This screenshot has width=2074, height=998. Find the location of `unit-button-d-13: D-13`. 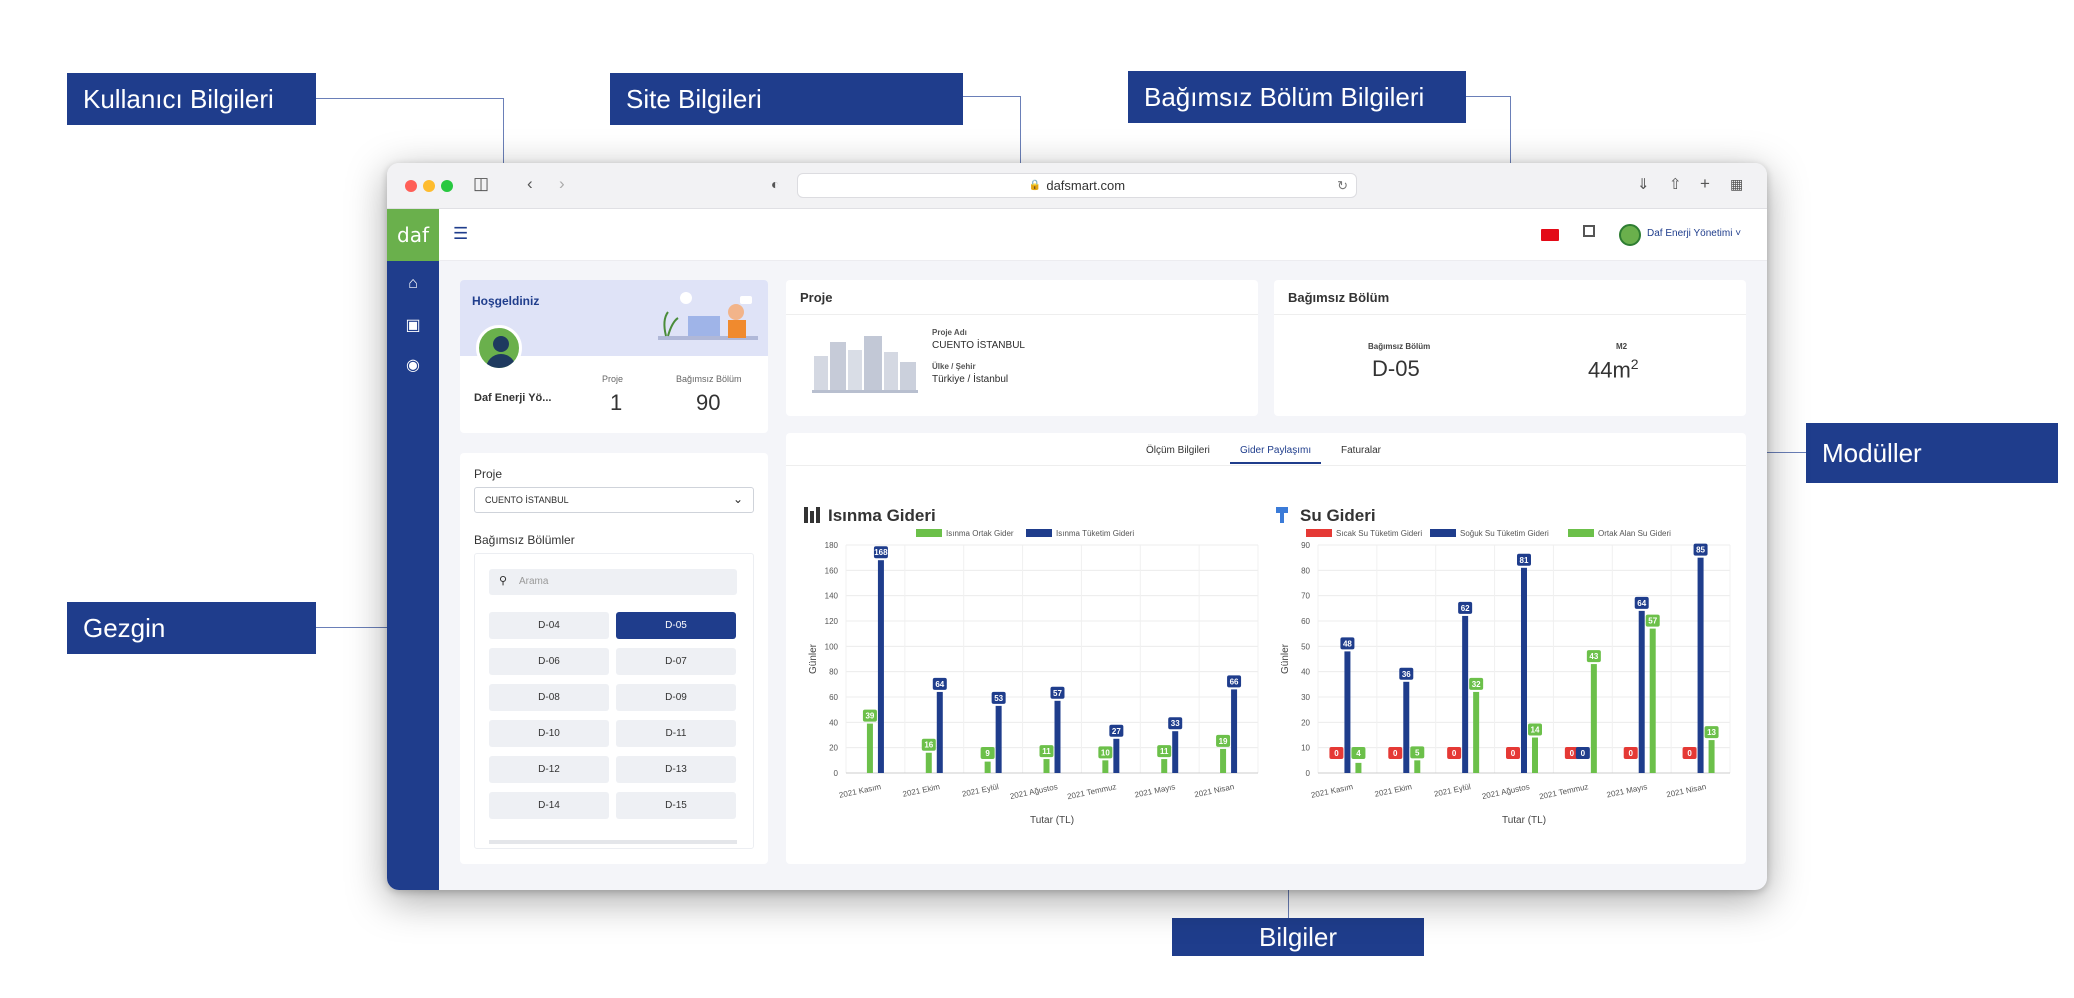

unit-button-d-13: D-13 is located at coordinates (676, 769).